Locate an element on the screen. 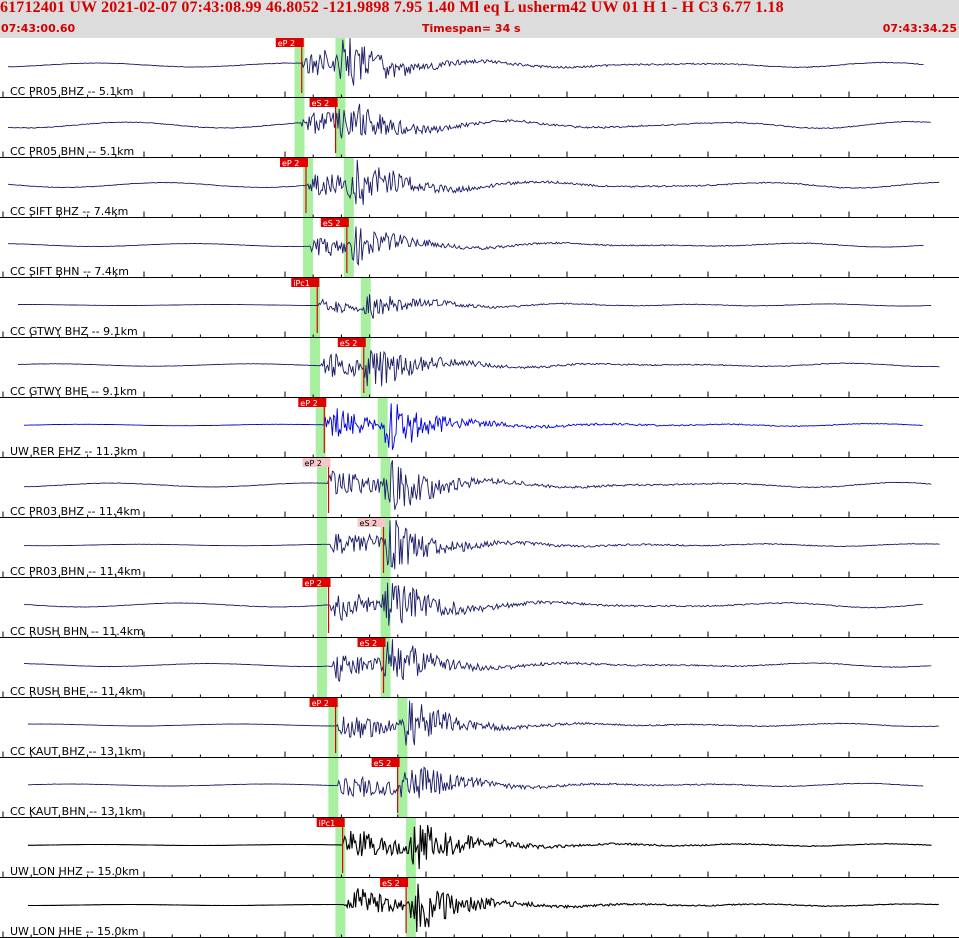 The image size is (959, 938). channel-label: UW LON HHZ -- 15.0km is located at coordinates (74, 871).